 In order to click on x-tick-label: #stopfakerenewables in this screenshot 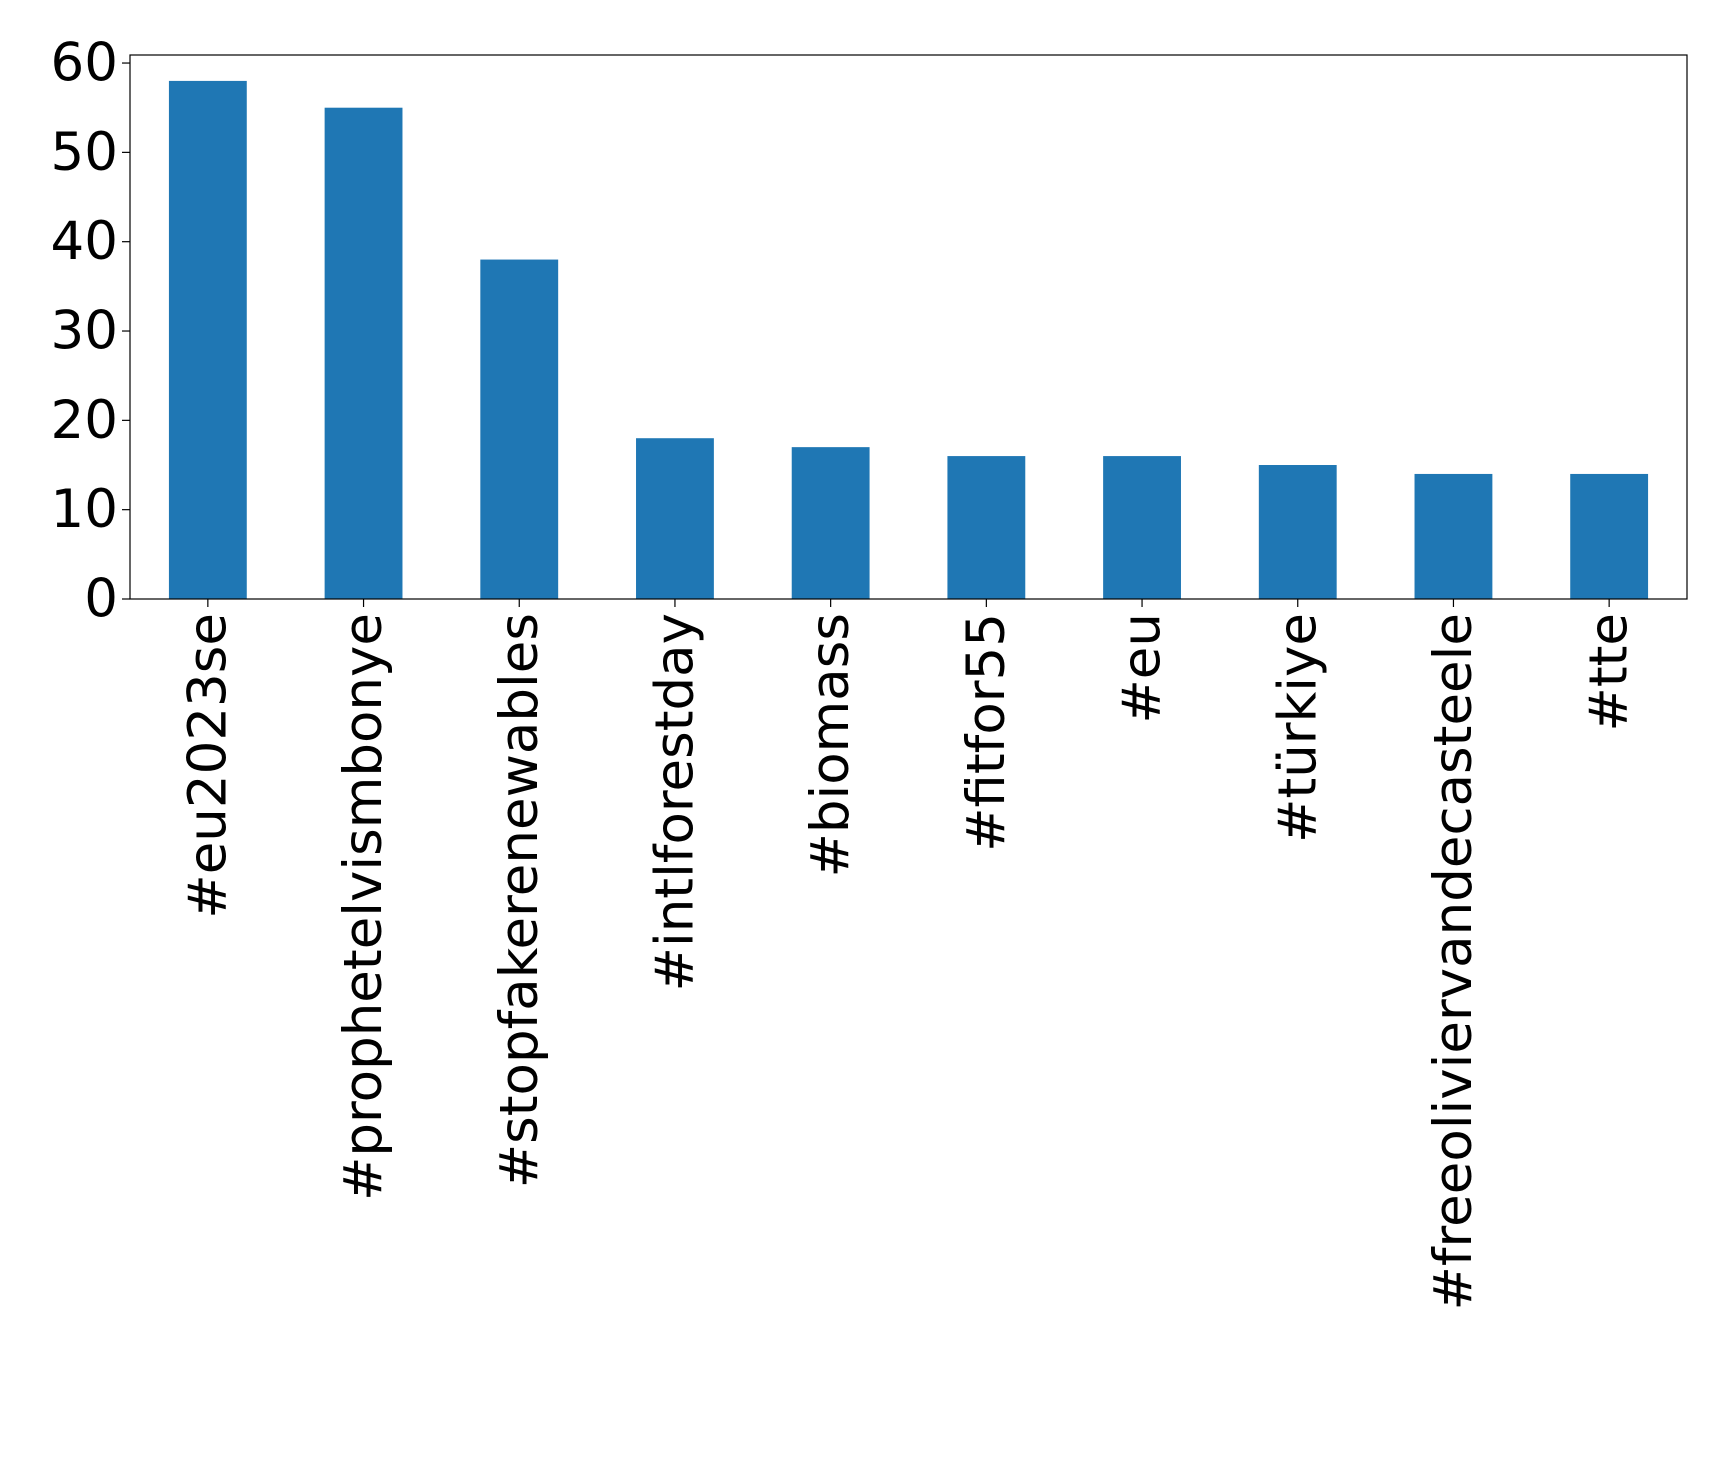, I will do `click(519, 900)`.